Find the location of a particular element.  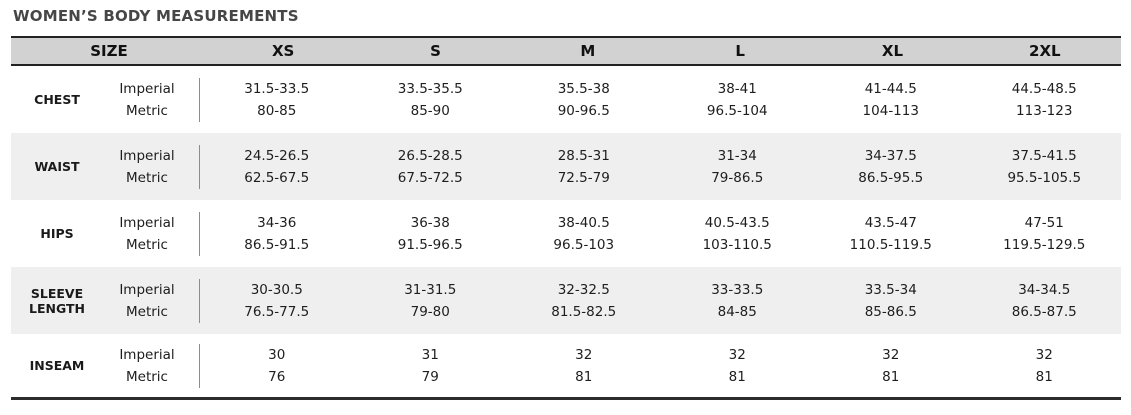

measurement-label: WAIST is located at coordinates (57, 166).